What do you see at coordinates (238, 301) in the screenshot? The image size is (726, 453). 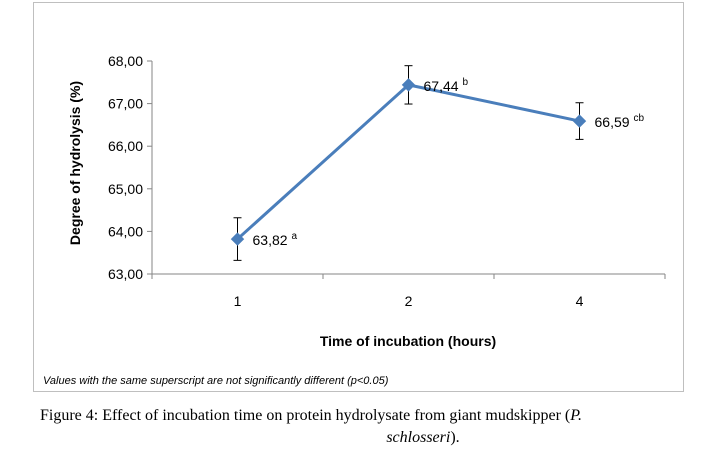 I see `x-tick-label: 1` at bounding box center [238, 301].